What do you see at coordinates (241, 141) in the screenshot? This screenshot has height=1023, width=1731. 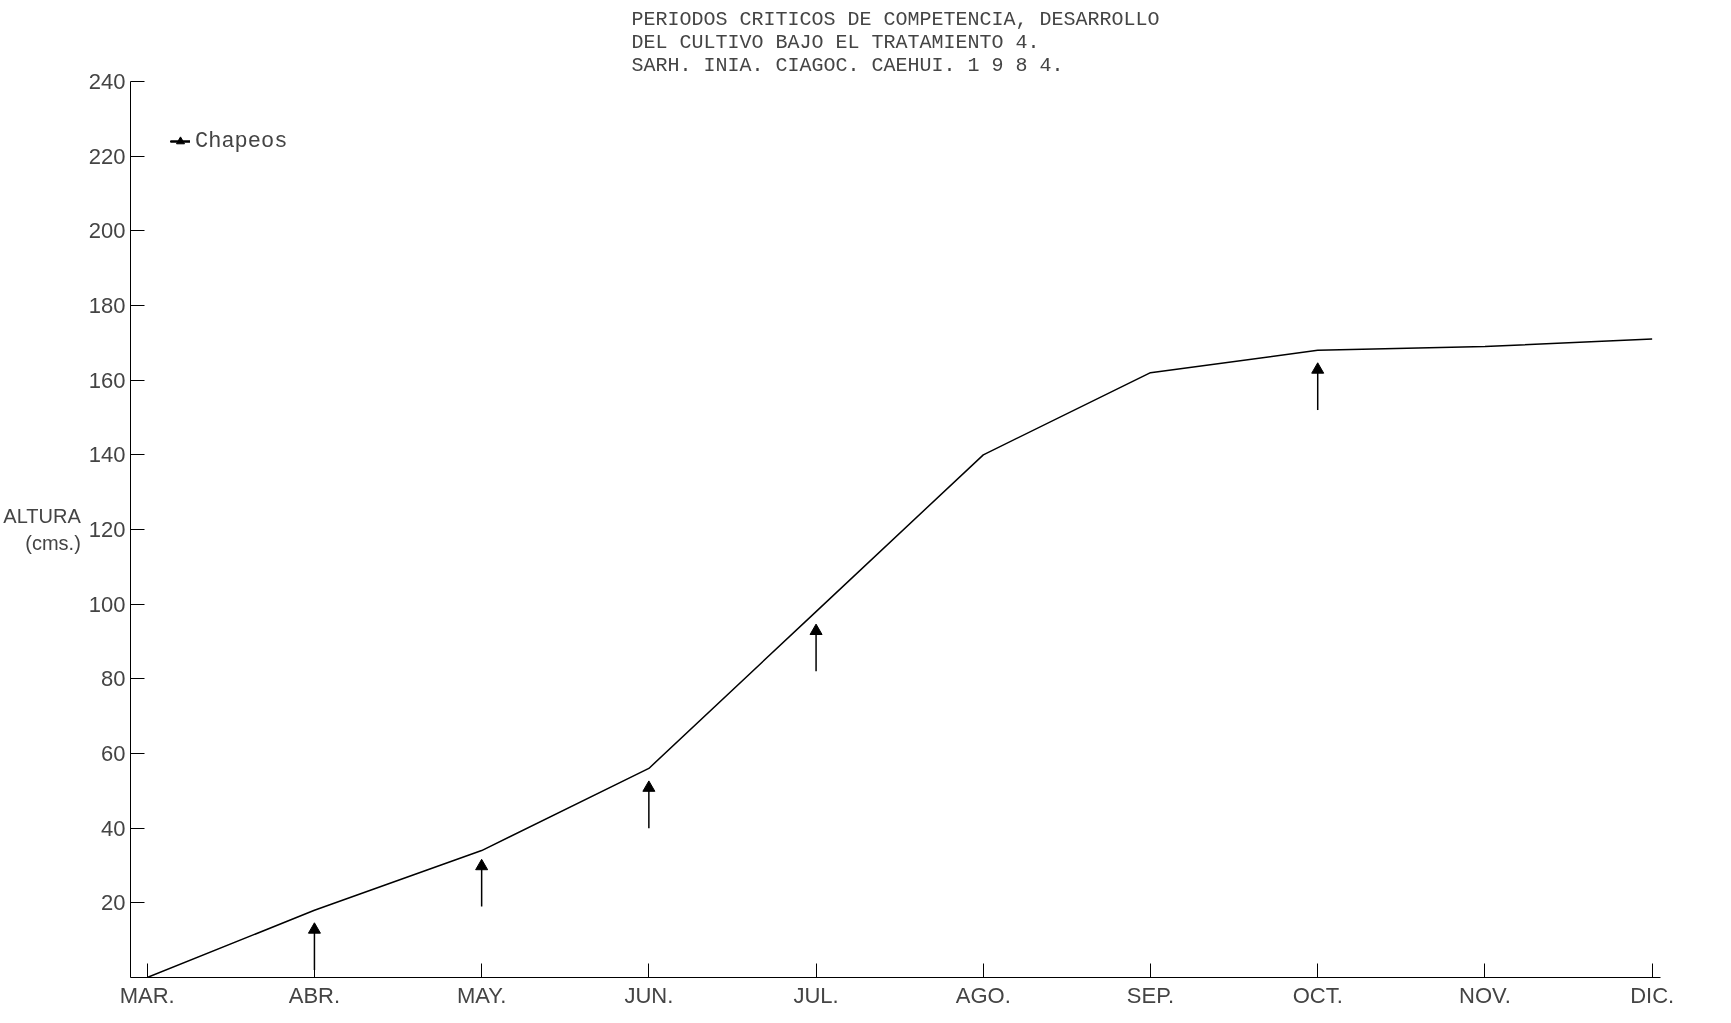 I see `legend-label: Chapeos` at bounding box center [241, 141].